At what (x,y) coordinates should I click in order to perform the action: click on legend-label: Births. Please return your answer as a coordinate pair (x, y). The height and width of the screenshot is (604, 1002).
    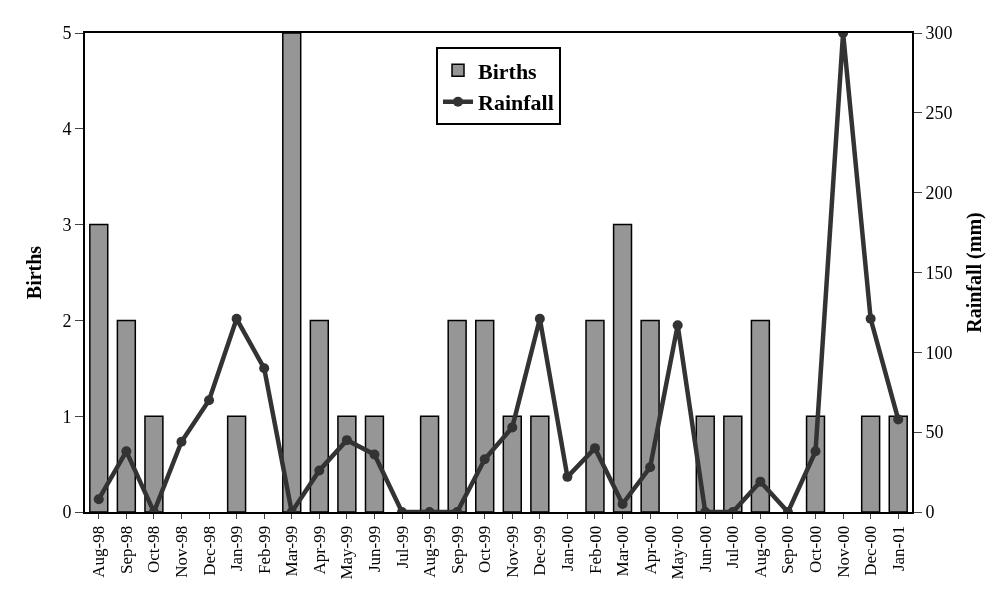
    Looking at the image, I should click on (508, 71).